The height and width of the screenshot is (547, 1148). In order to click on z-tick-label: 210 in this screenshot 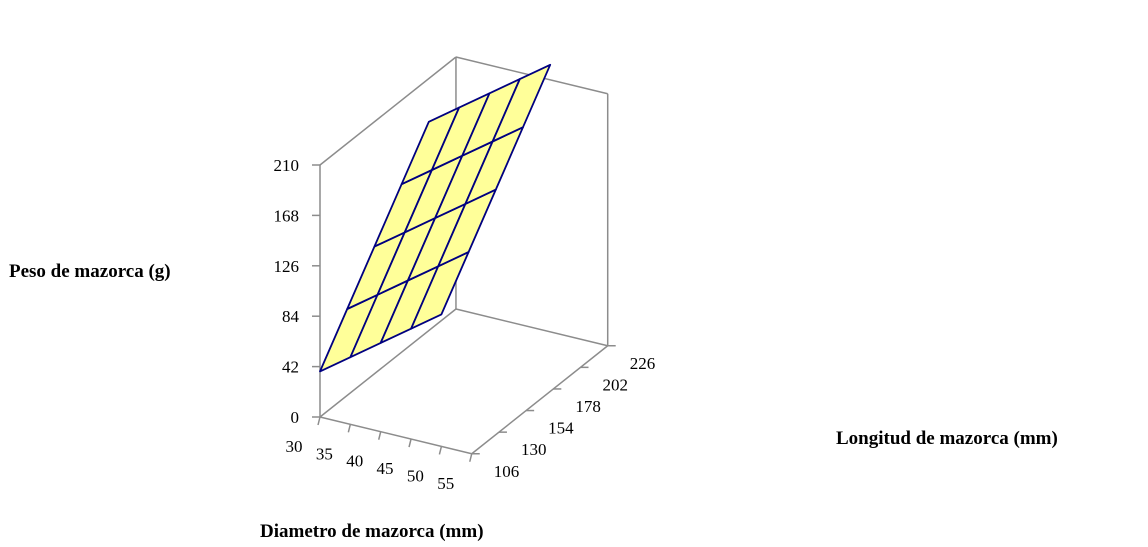, I will do `click(287, 165)`.